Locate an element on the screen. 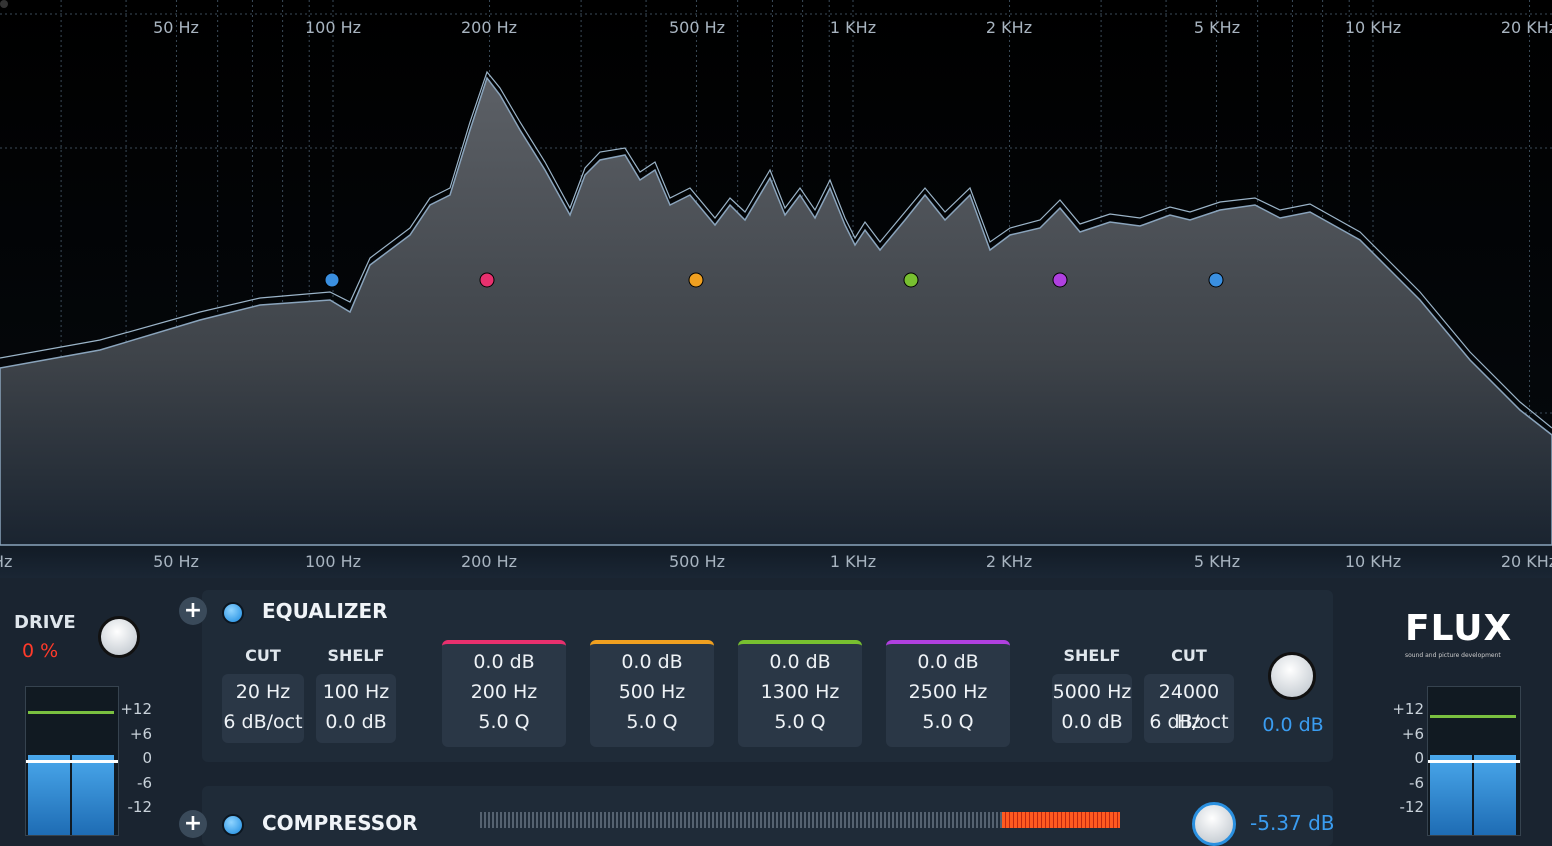 This screenshot has width=1552, height=846. output-knob is located at coordinates (1292, 676).